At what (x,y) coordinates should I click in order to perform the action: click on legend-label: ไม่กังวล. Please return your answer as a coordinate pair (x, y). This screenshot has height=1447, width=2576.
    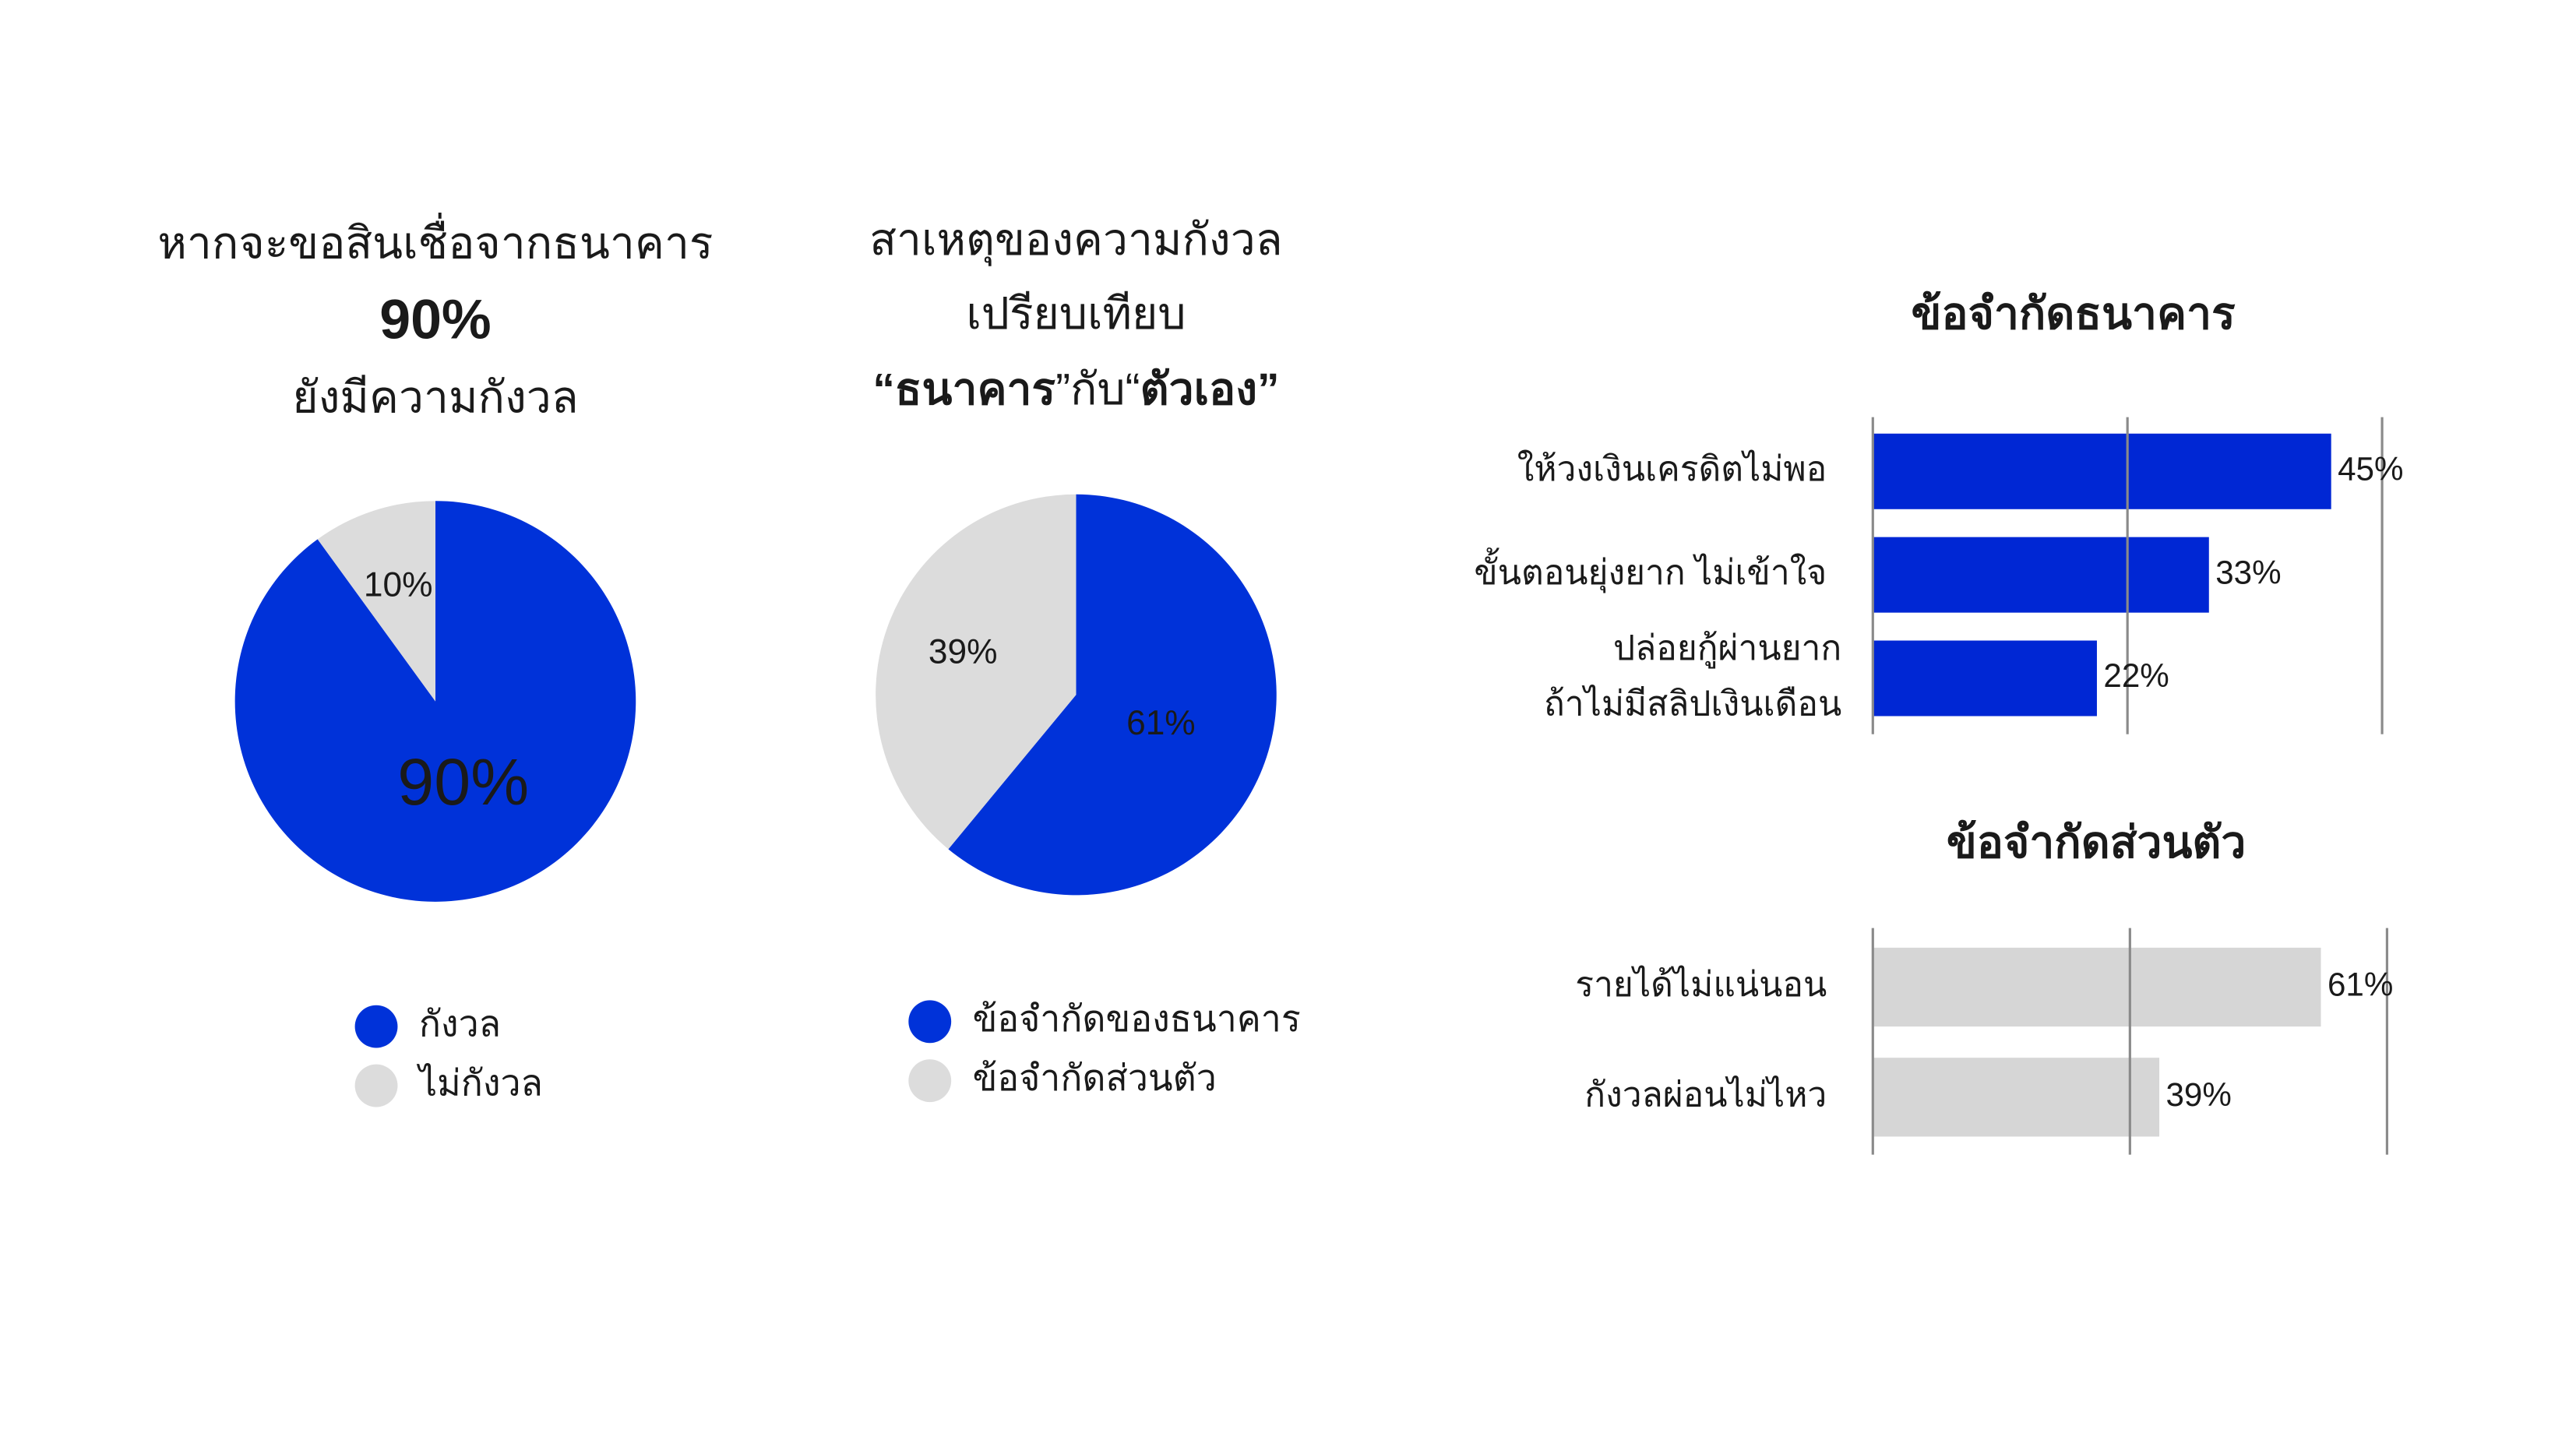
    Looking at the image, I should click on (479, 1082).